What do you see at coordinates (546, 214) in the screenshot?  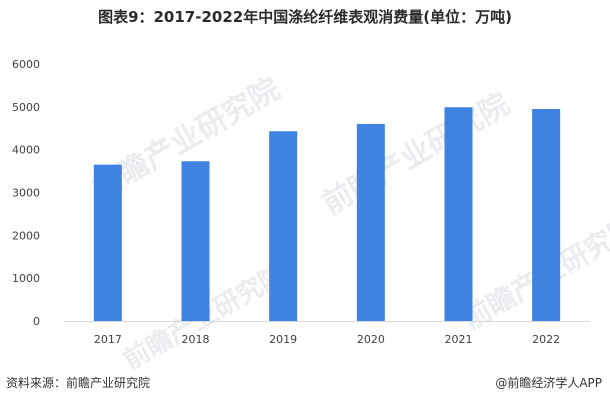 I see `bar-2022` at bounding box center [546, 214].